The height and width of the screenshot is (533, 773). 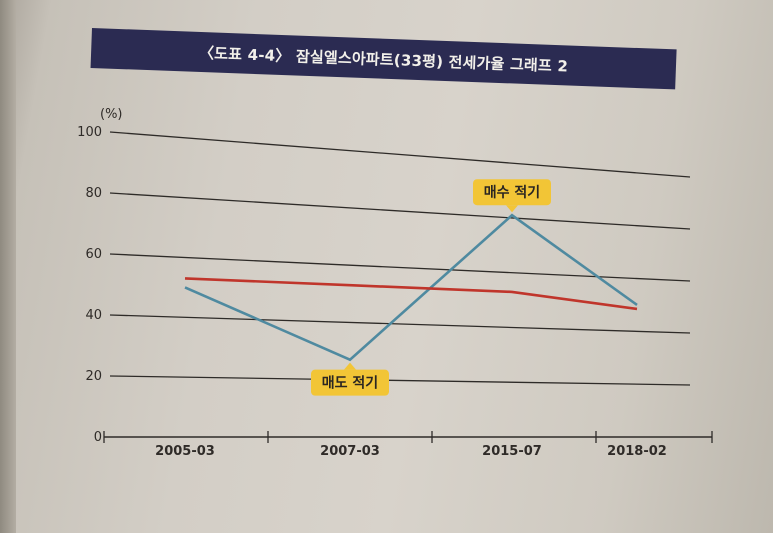 I want to click on y-tick-label: 20, so click(x=93, y=376).